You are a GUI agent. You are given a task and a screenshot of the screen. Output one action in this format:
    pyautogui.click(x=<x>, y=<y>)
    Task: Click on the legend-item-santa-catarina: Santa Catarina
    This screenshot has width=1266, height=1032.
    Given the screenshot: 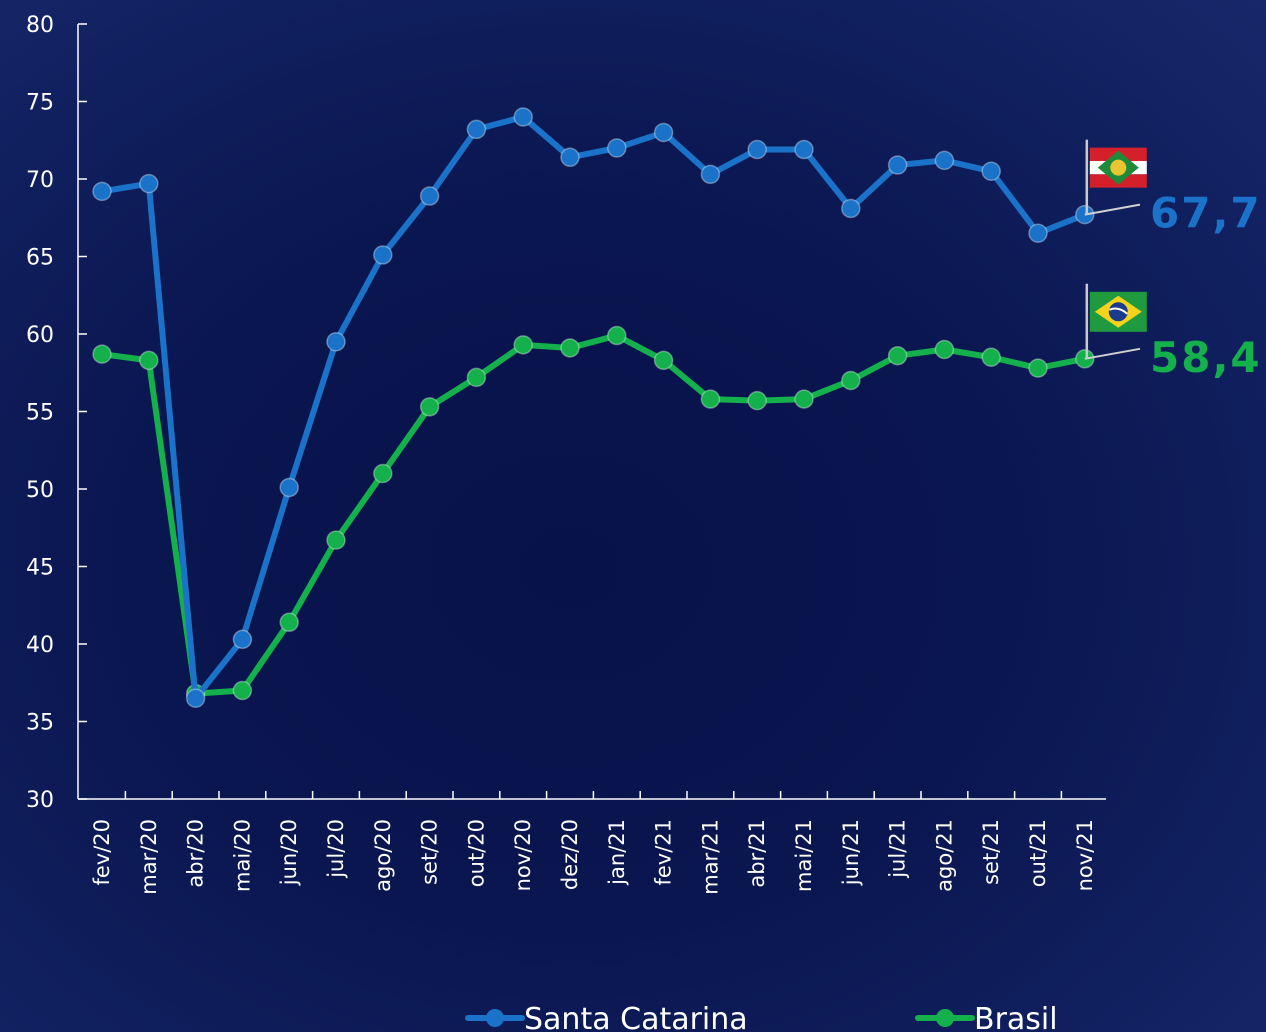 What is the action you would take?
    pyautogui.click(x=606, y=1017)
    